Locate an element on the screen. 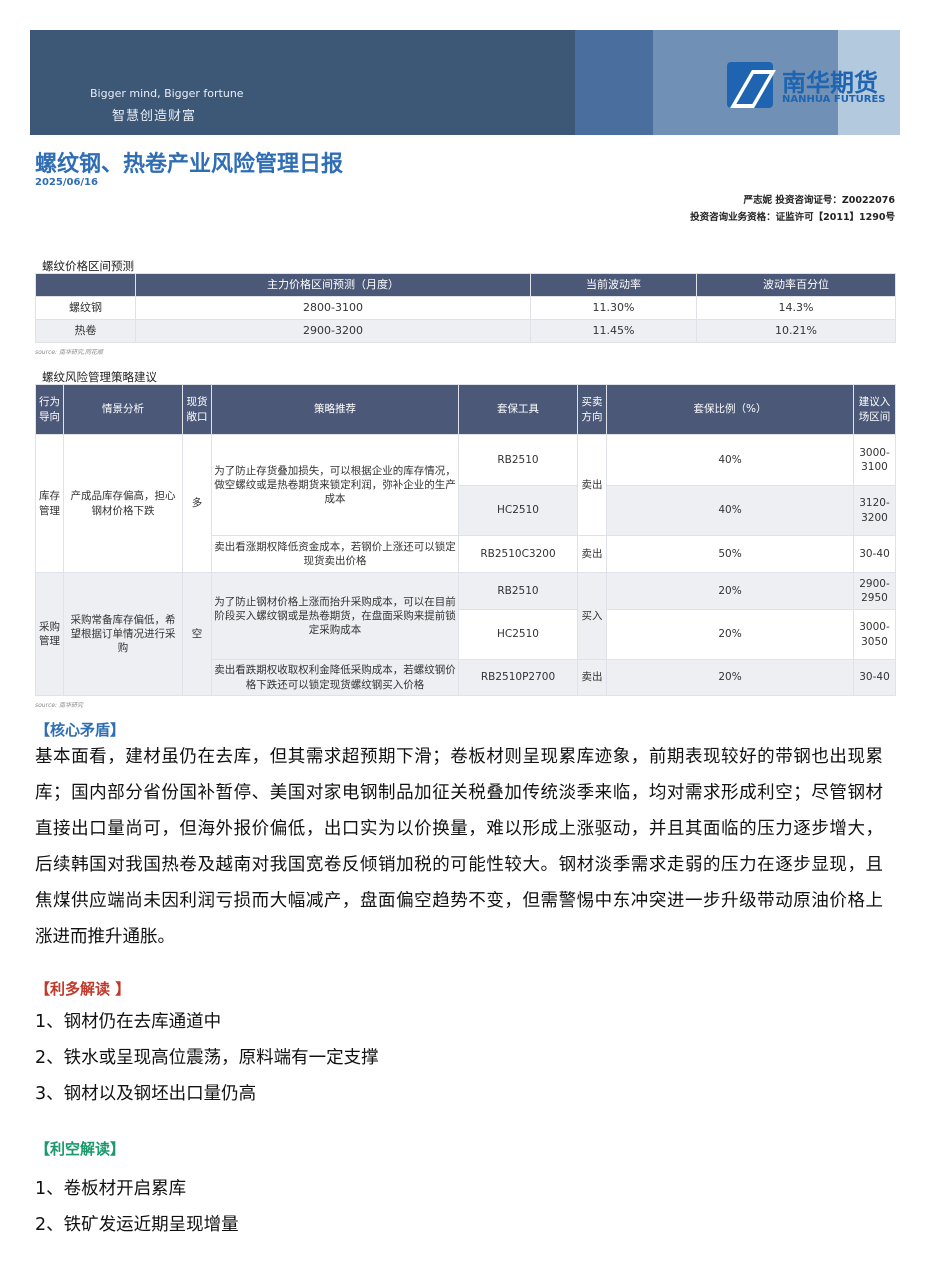  table-row: 螺纹钢 2800-3100 11.30% 14.3% is located at coordinates (465, 308).